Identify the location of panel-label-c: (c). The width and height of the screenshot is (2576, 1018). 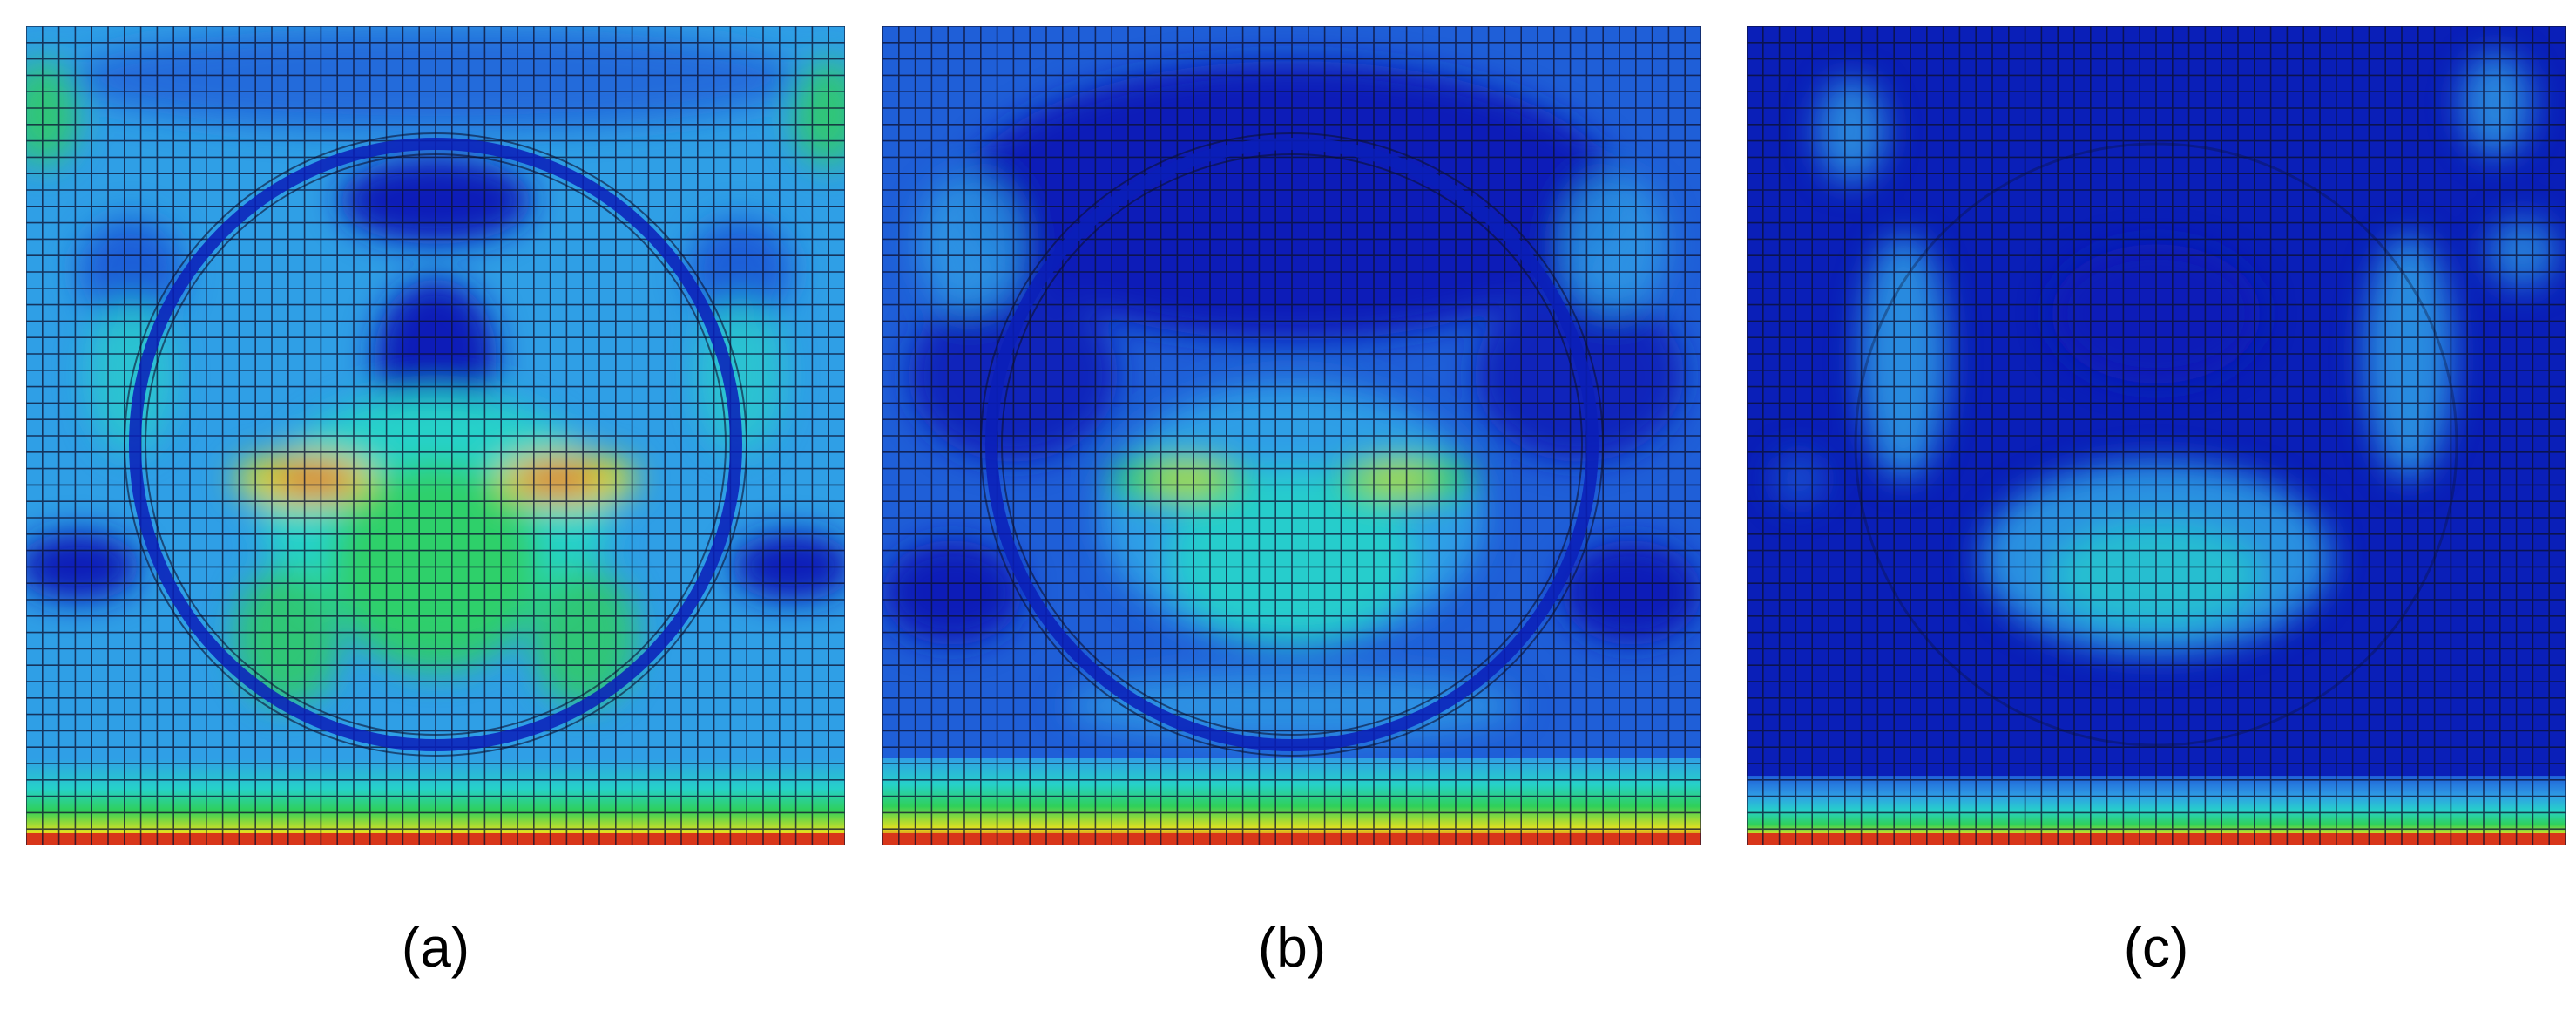
(2156, 947).